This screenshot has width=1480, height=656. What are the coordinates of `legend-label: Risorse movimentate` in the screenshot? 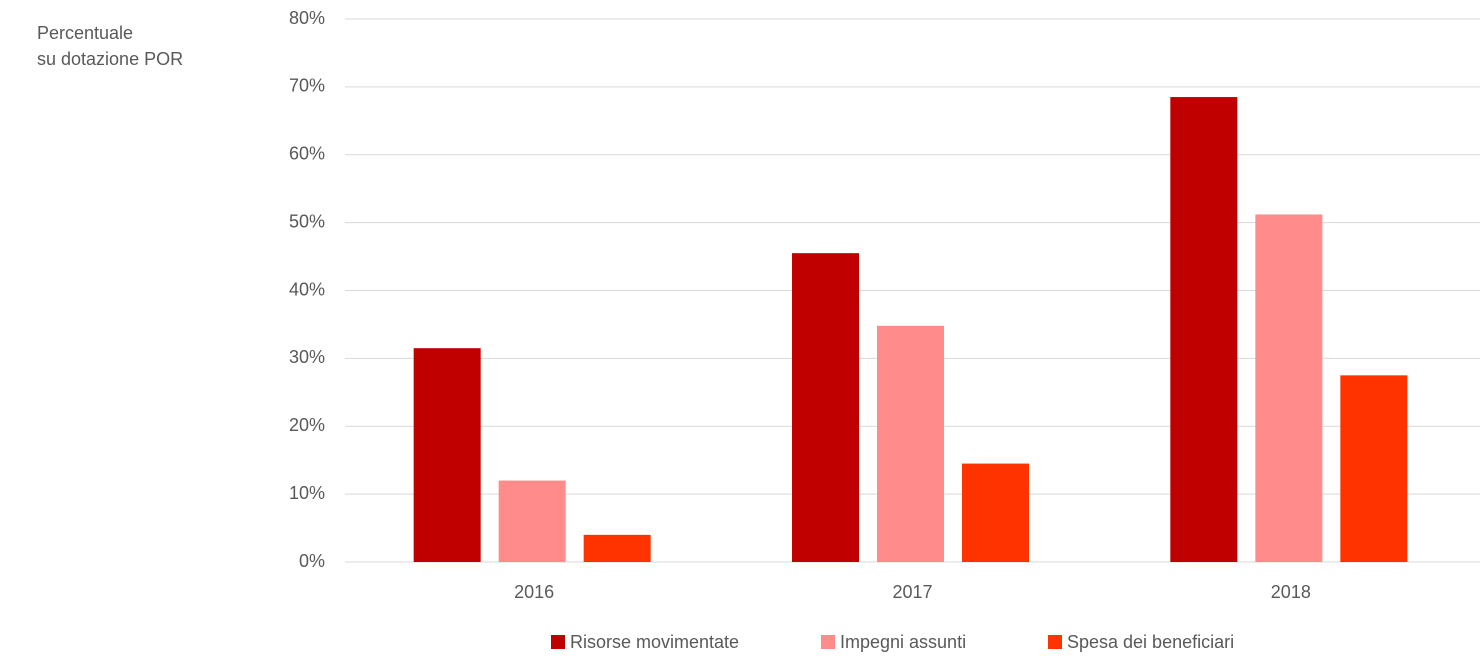 It's located at (654, 642).